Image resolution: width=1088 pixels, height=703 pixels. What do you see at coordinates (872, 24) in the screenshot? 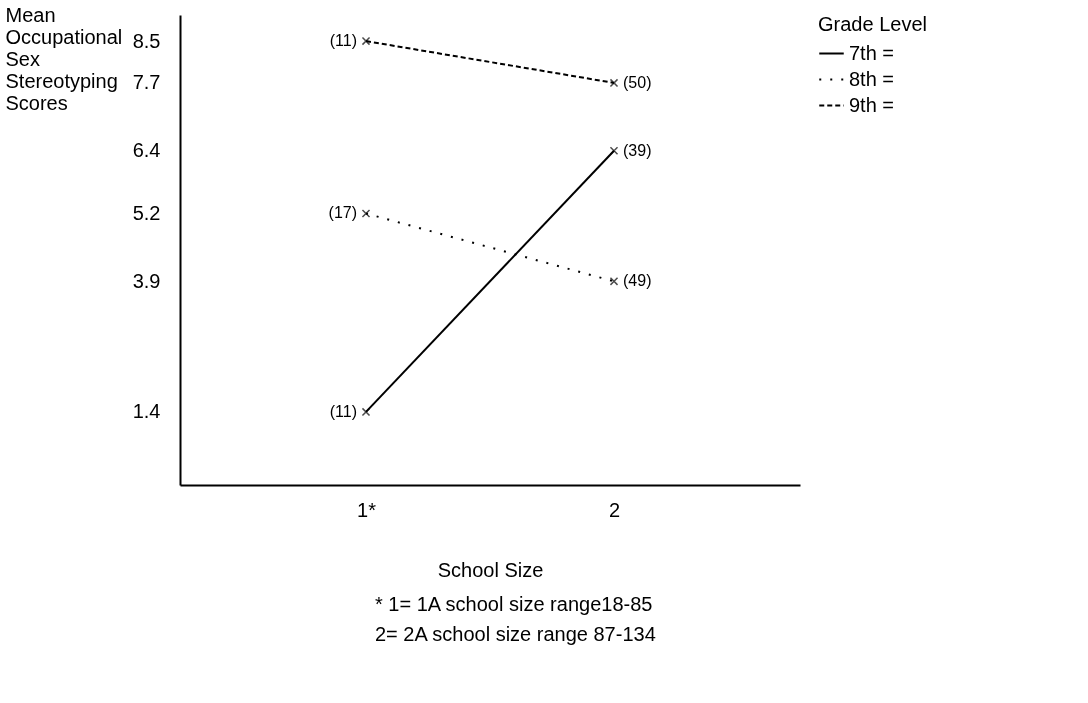
I see `legend-title: Grade Level` at bounding box center [872, 24].